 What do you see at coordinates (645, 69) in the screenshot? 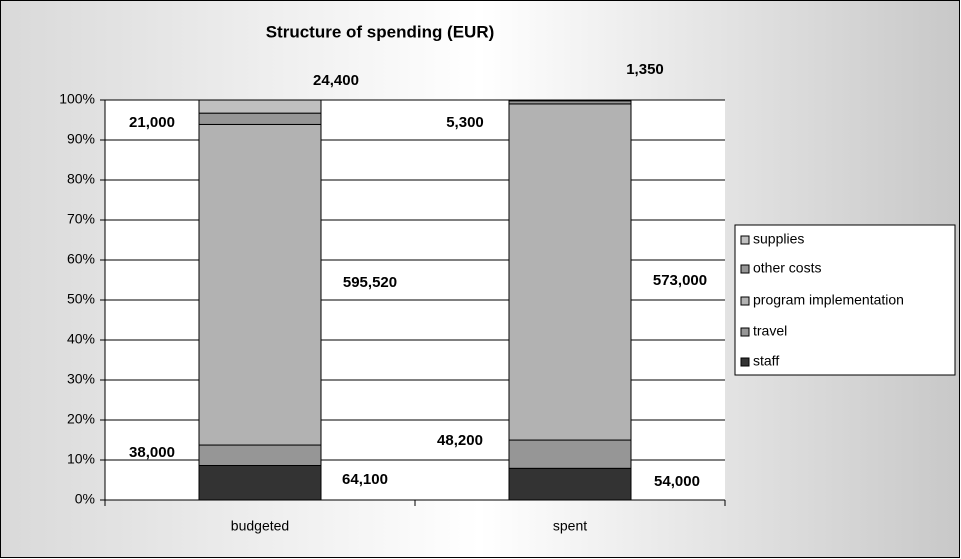
I see `data-label: 1,350` at bounding box center [645, 69].